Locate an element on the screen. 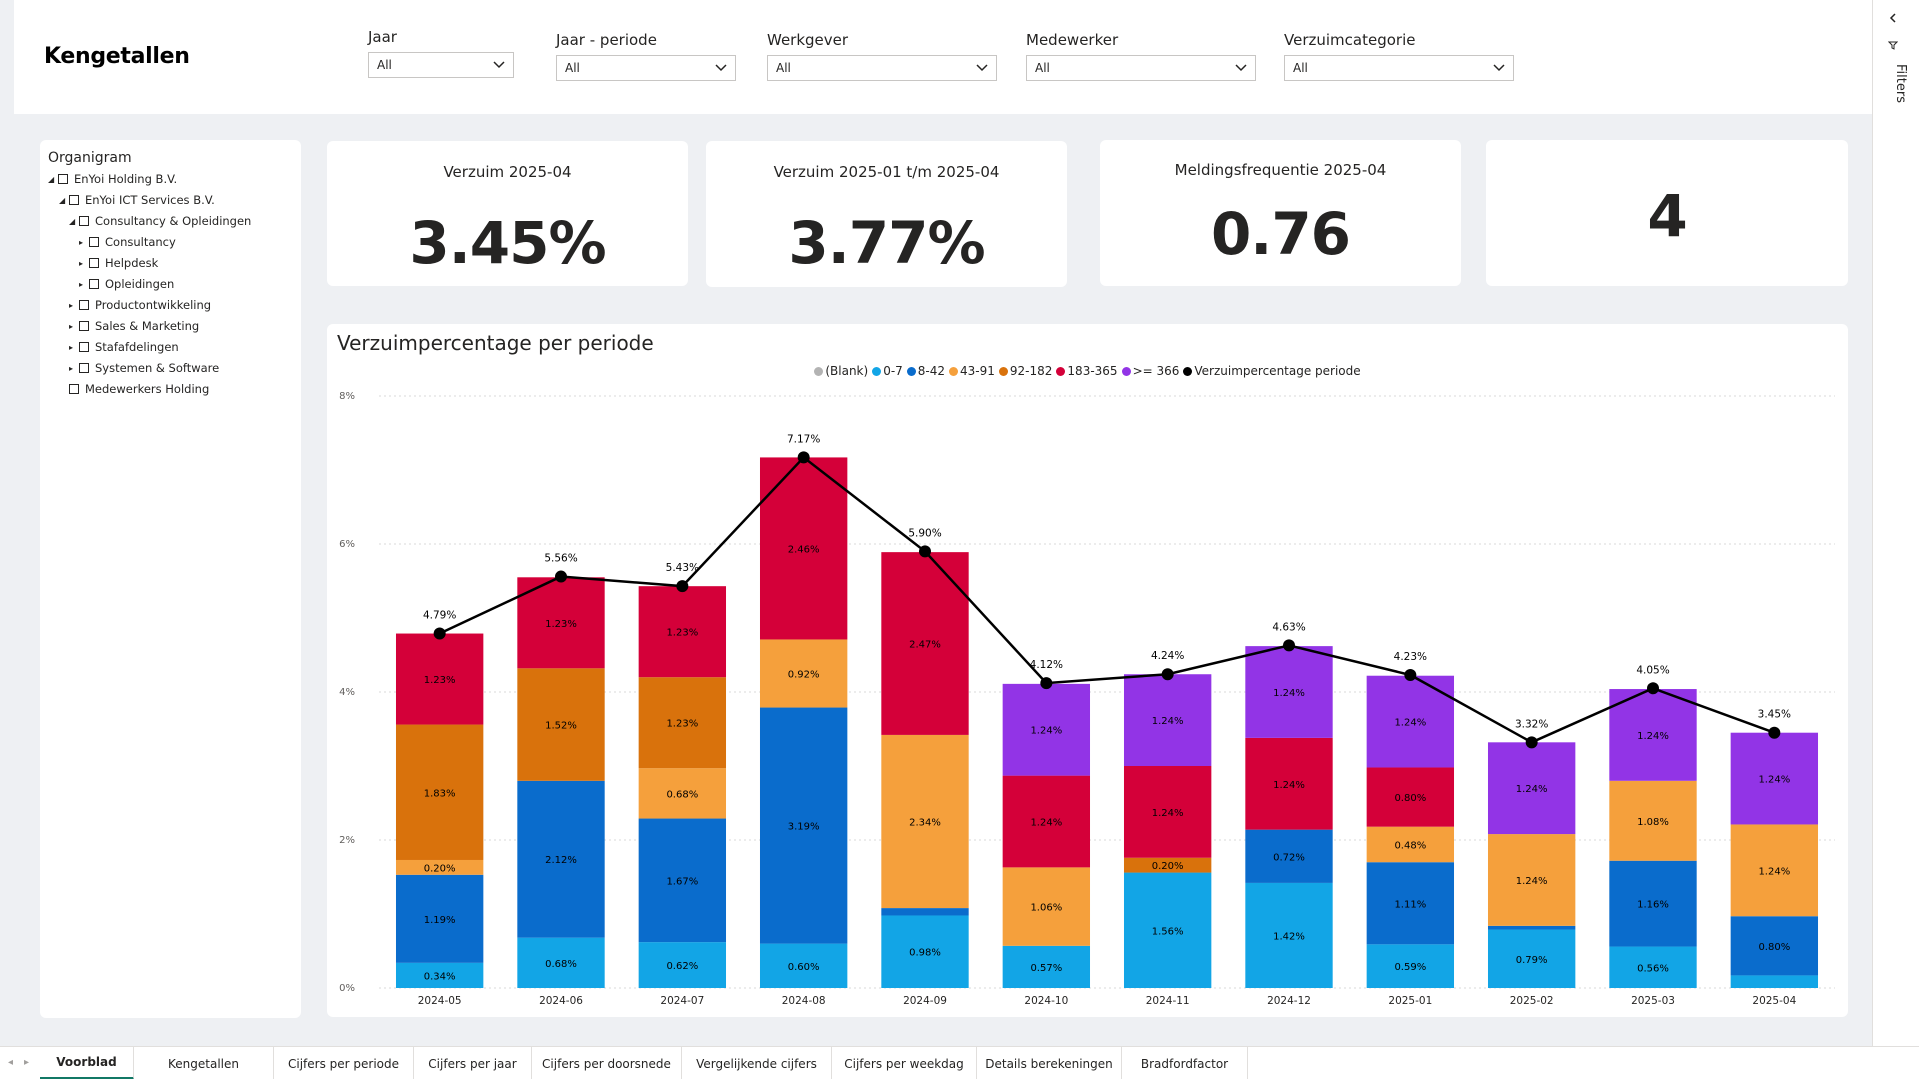 This screenshot has width=1919, height=1079. tree-item-sales-marketing: ▸ Sales & Marketing is located at coordinates (134, 326).